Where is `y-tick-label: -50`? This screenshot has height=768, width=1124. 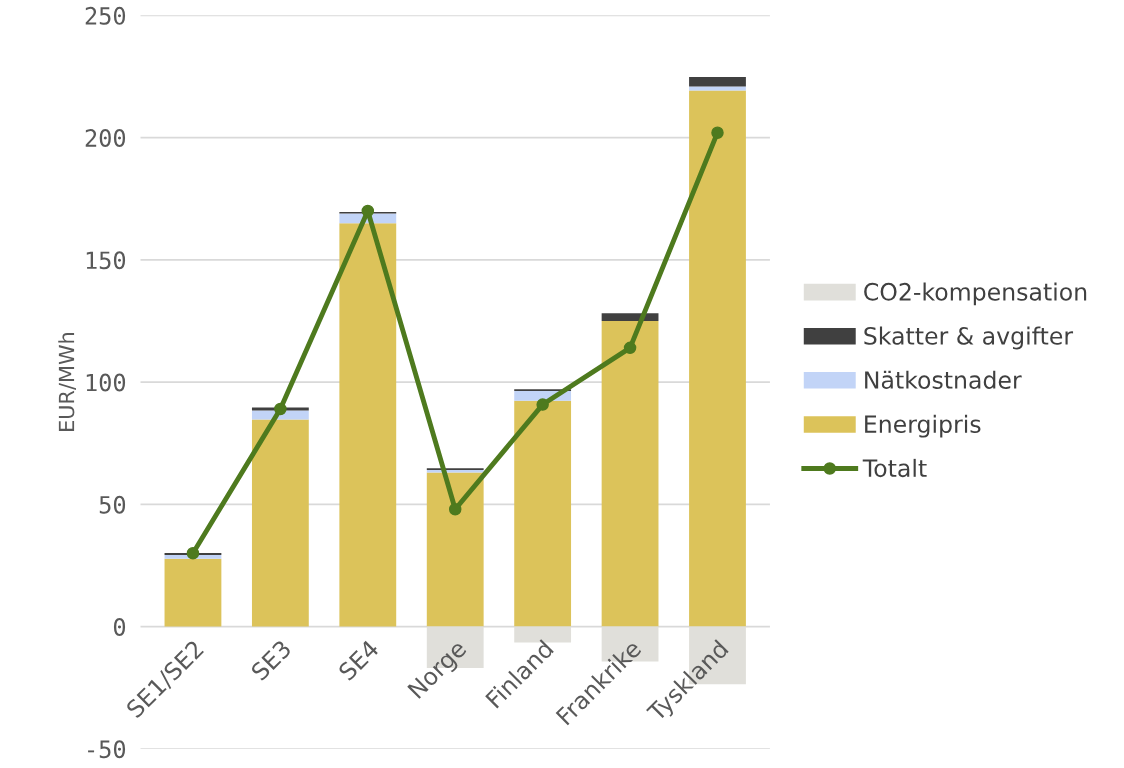
y-tick-label: -50 is located at coordinates (107, 749).